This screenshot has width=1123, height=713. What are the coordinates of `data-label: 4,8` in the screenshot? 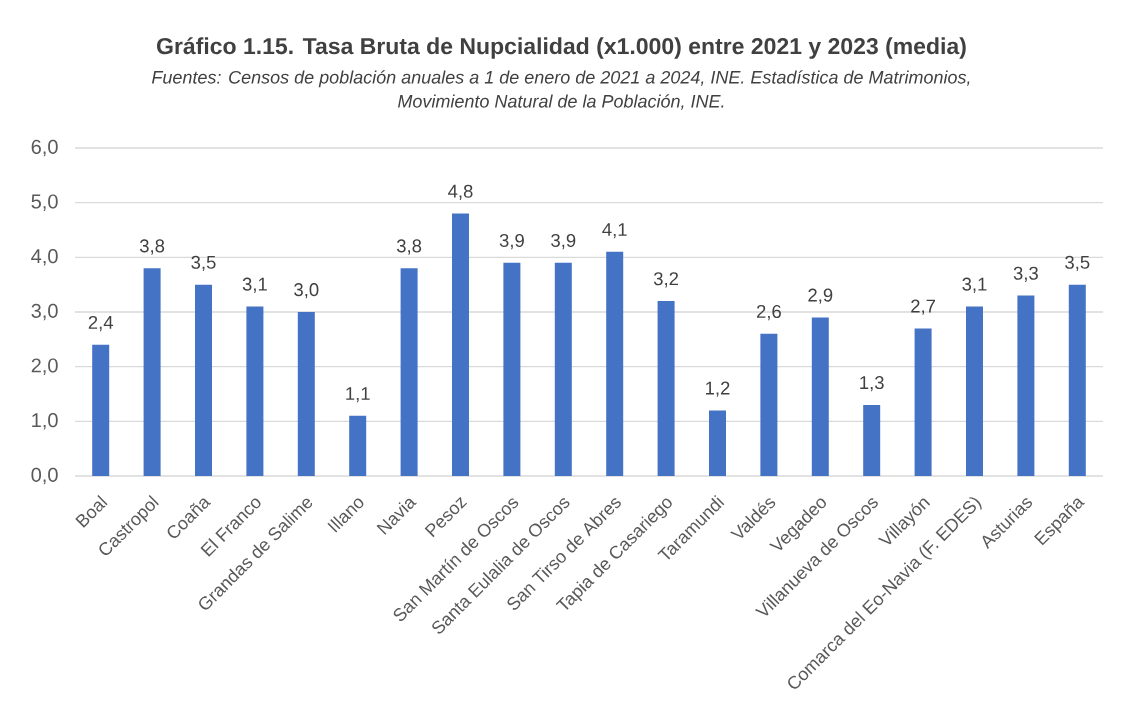 It's located at (460, 192).